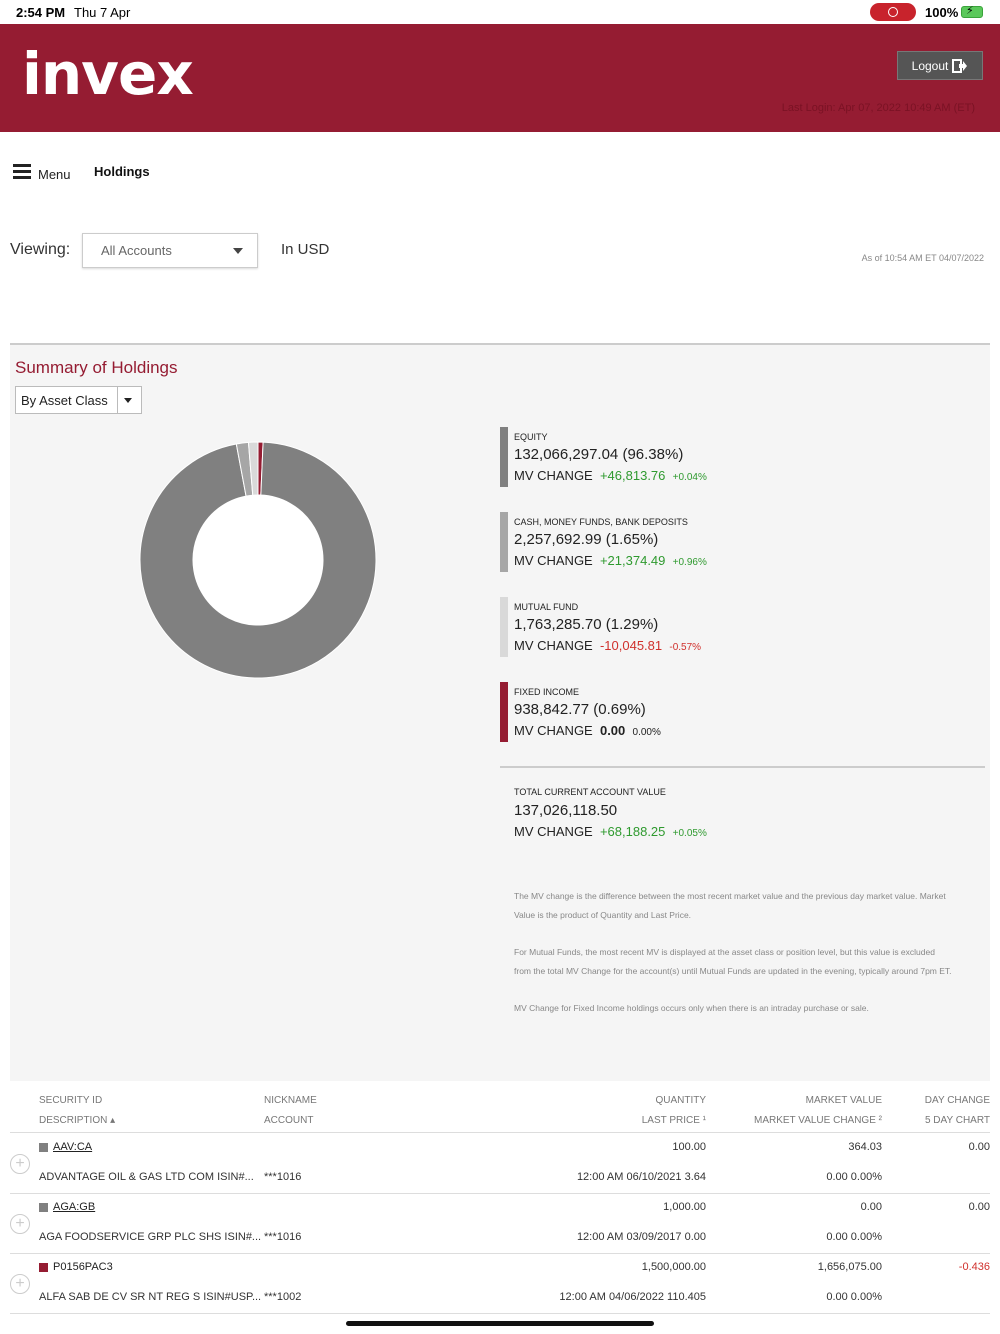 The height and width of the screenshot is (1334, 1000). I want to click on total-mv-change: MV CHANGE +68,188.25 +0.05%, so click(610, 831).